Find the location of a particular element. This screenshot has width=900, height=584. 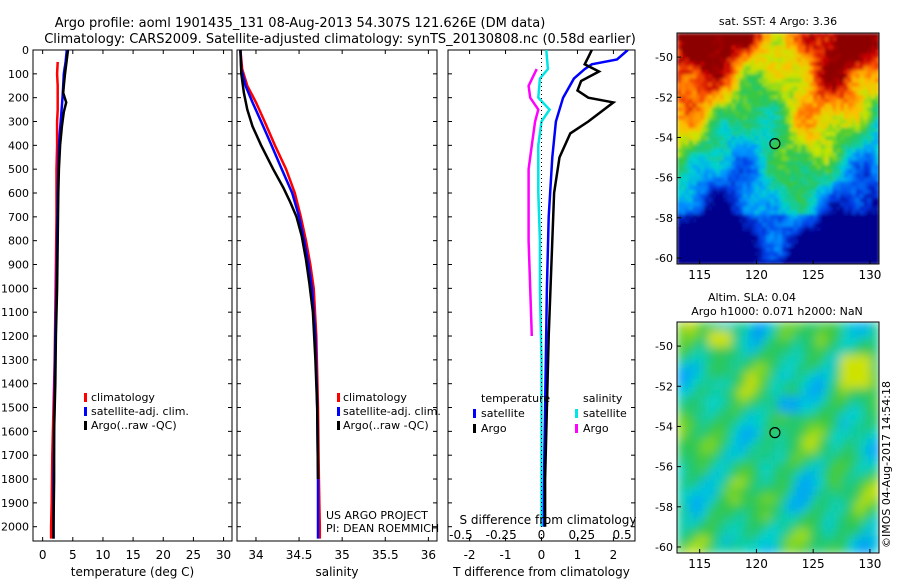

salinity-legend-label: climatology is located at coordinates (375, 397).